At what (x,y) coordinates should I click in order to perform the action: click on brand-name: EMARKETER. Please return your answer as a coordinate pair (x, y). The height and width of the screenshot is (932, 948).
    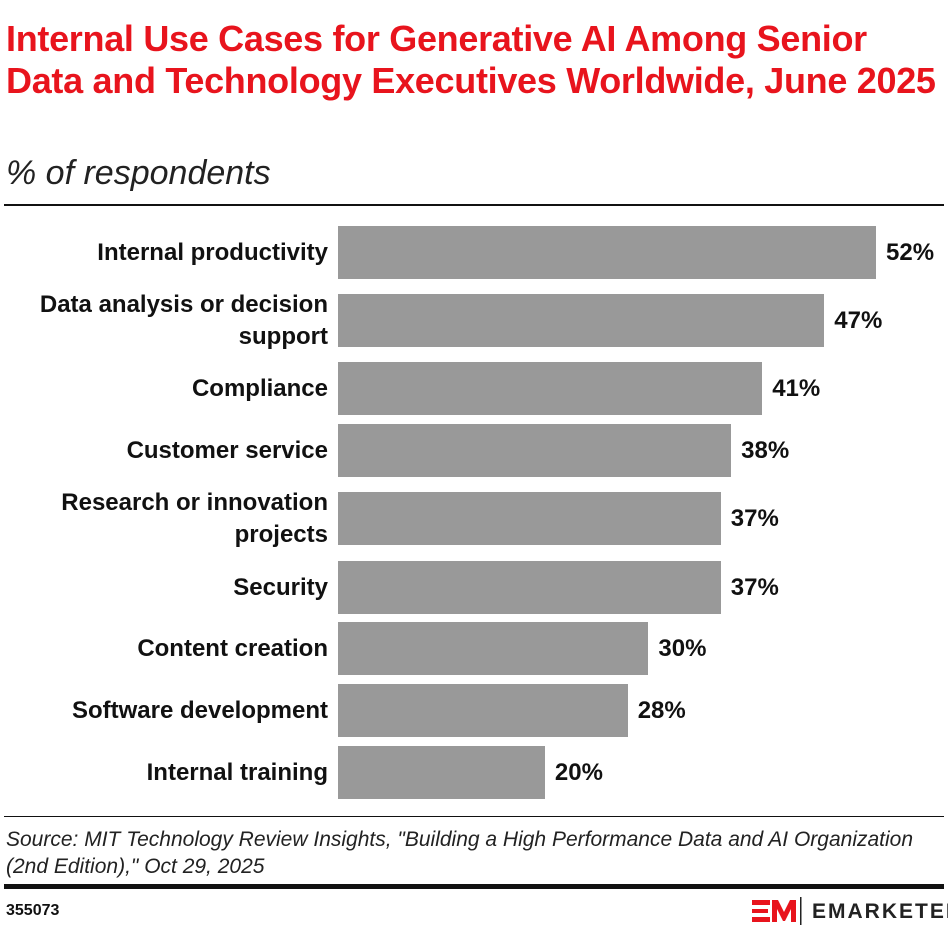
    Looking at the image, I should click on (880, 911).